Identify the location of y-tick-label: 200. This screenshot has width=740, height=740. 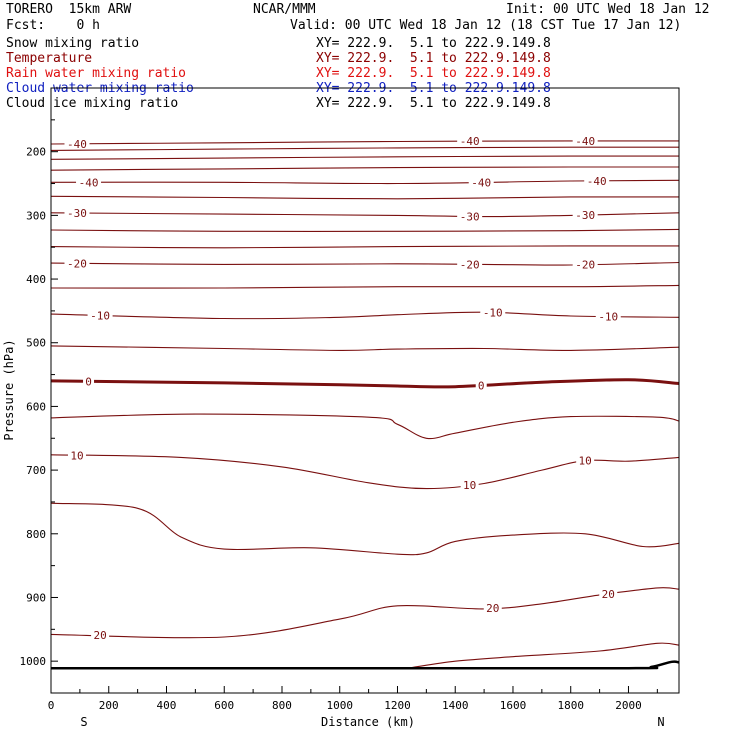
(36, 152).